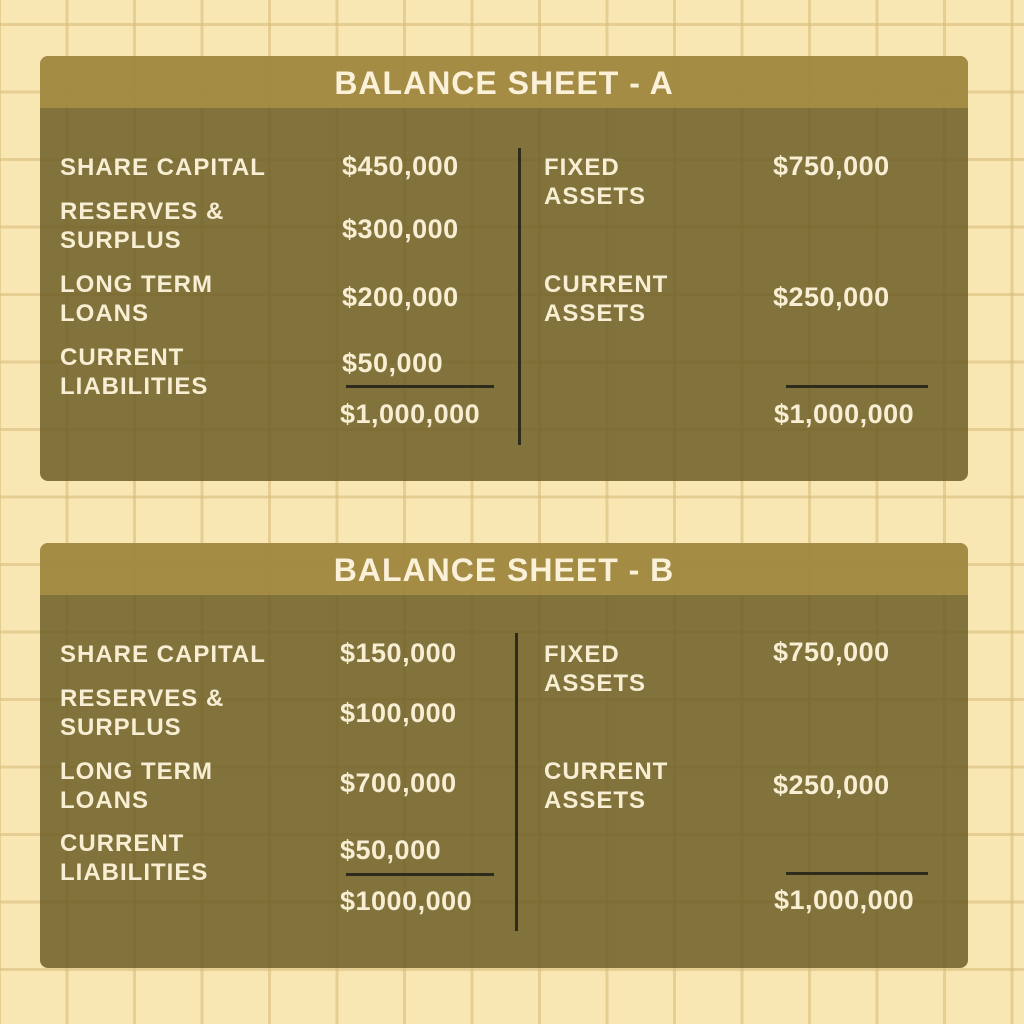 This screenshot has width=1024, height=1024. I want to click on value-long-term-loans: $700,000, so click(398, 783).